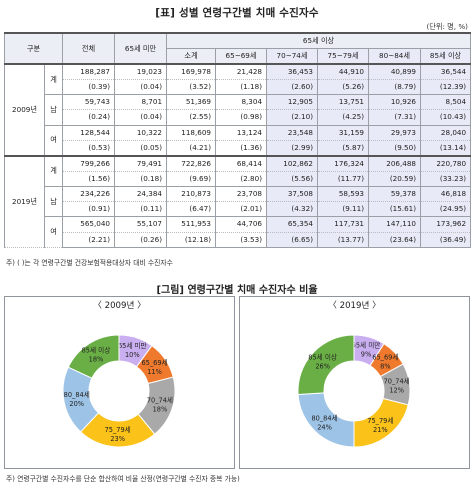 The height and width of the screenshot is (487, 474). Describe the element at coordinates (385, 357) in the screenshot. I see `slice-category-label: 65_69세` at that location.